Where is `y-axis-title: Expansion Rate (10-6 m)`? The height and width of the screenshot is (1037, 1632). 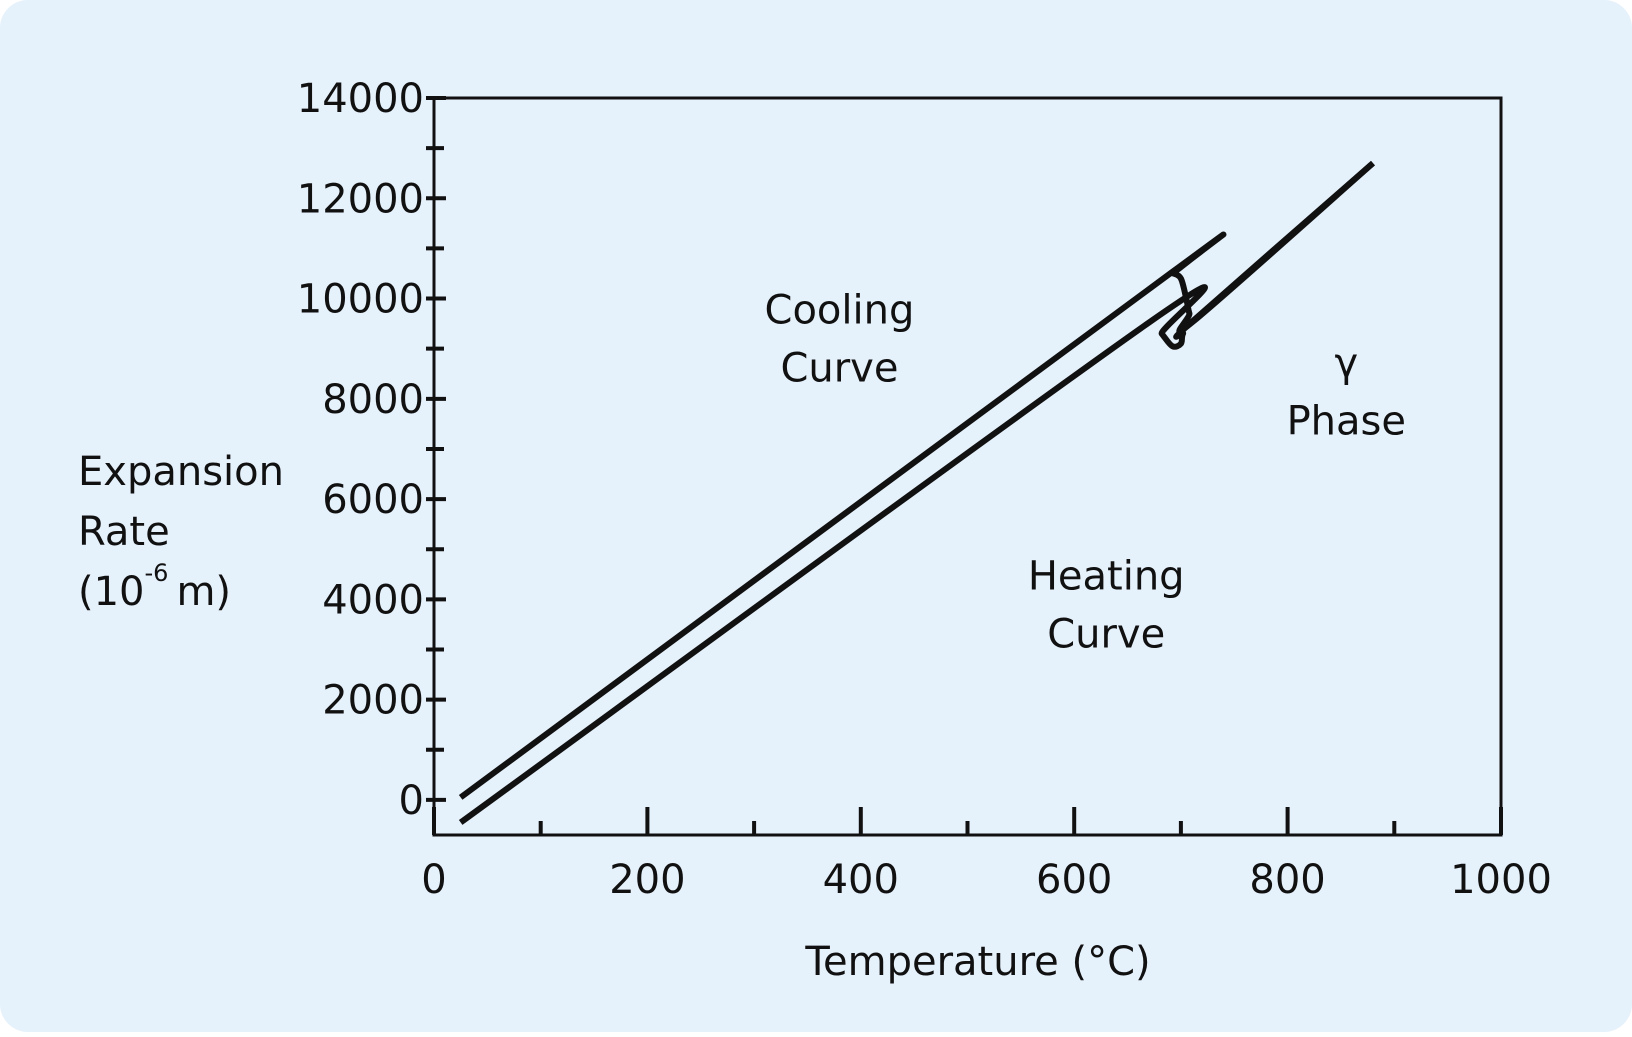
y-axis-title: Expansion Rate (10-6 m) is located at coordinates (181, 532).